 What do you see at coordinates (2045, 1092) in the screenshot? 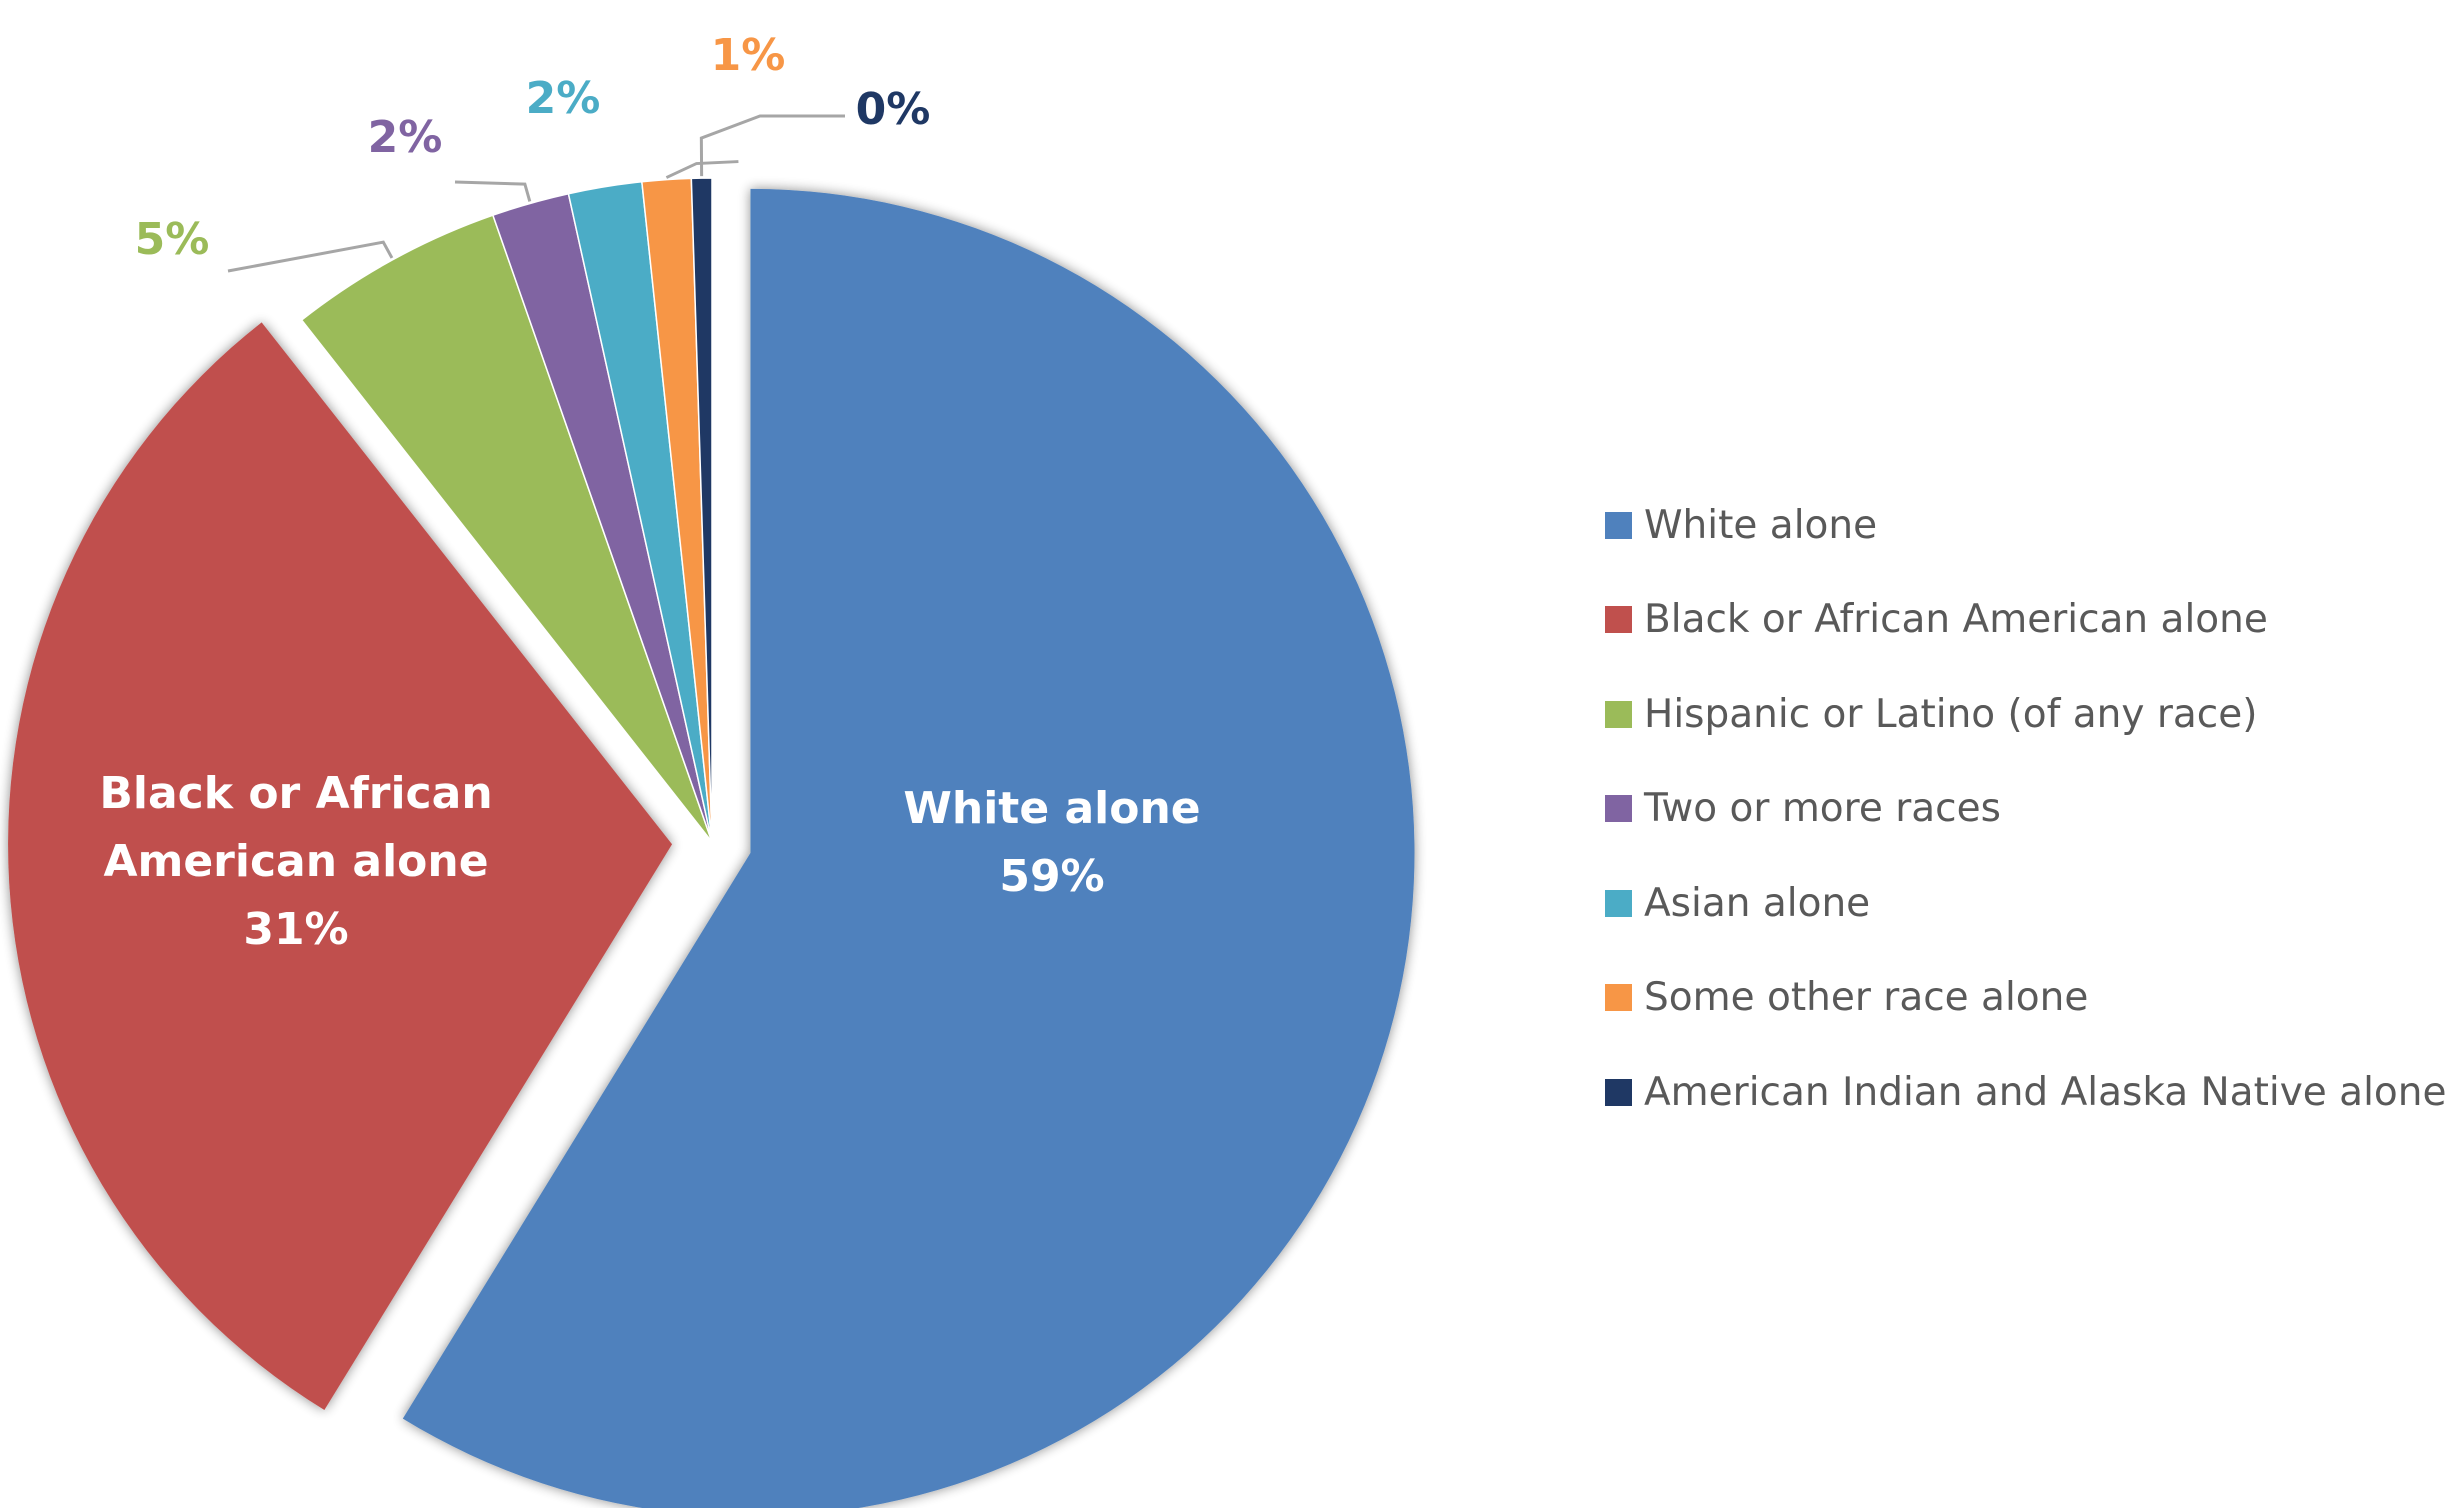
I see `legend-label: American Indian and Alaska Native alone` at bounding box center [2045, 1092].